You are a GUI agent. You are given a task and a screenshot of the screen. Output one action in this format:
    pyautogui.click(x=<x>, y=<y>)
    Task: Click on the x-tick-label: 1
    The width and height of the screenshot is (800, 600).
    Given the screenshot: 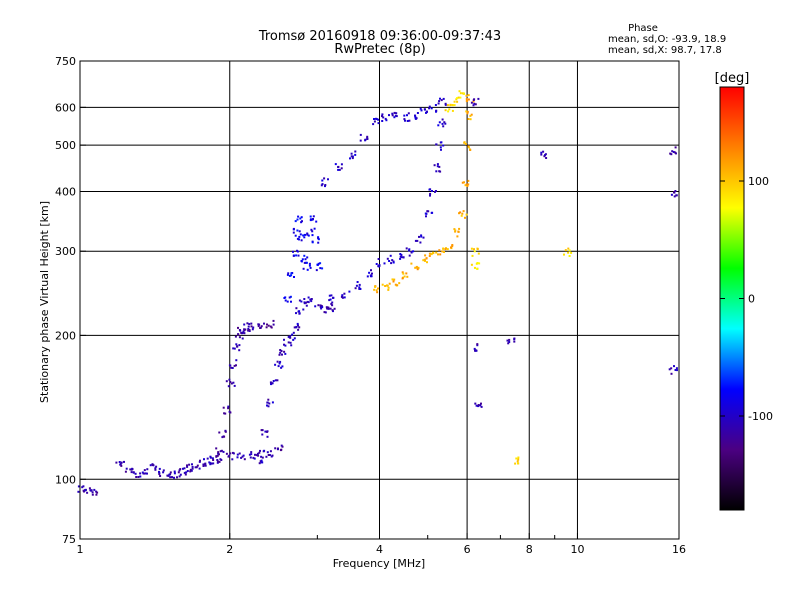 What is the action you would take?
    pyautogui.click(x=80, y=549)
    